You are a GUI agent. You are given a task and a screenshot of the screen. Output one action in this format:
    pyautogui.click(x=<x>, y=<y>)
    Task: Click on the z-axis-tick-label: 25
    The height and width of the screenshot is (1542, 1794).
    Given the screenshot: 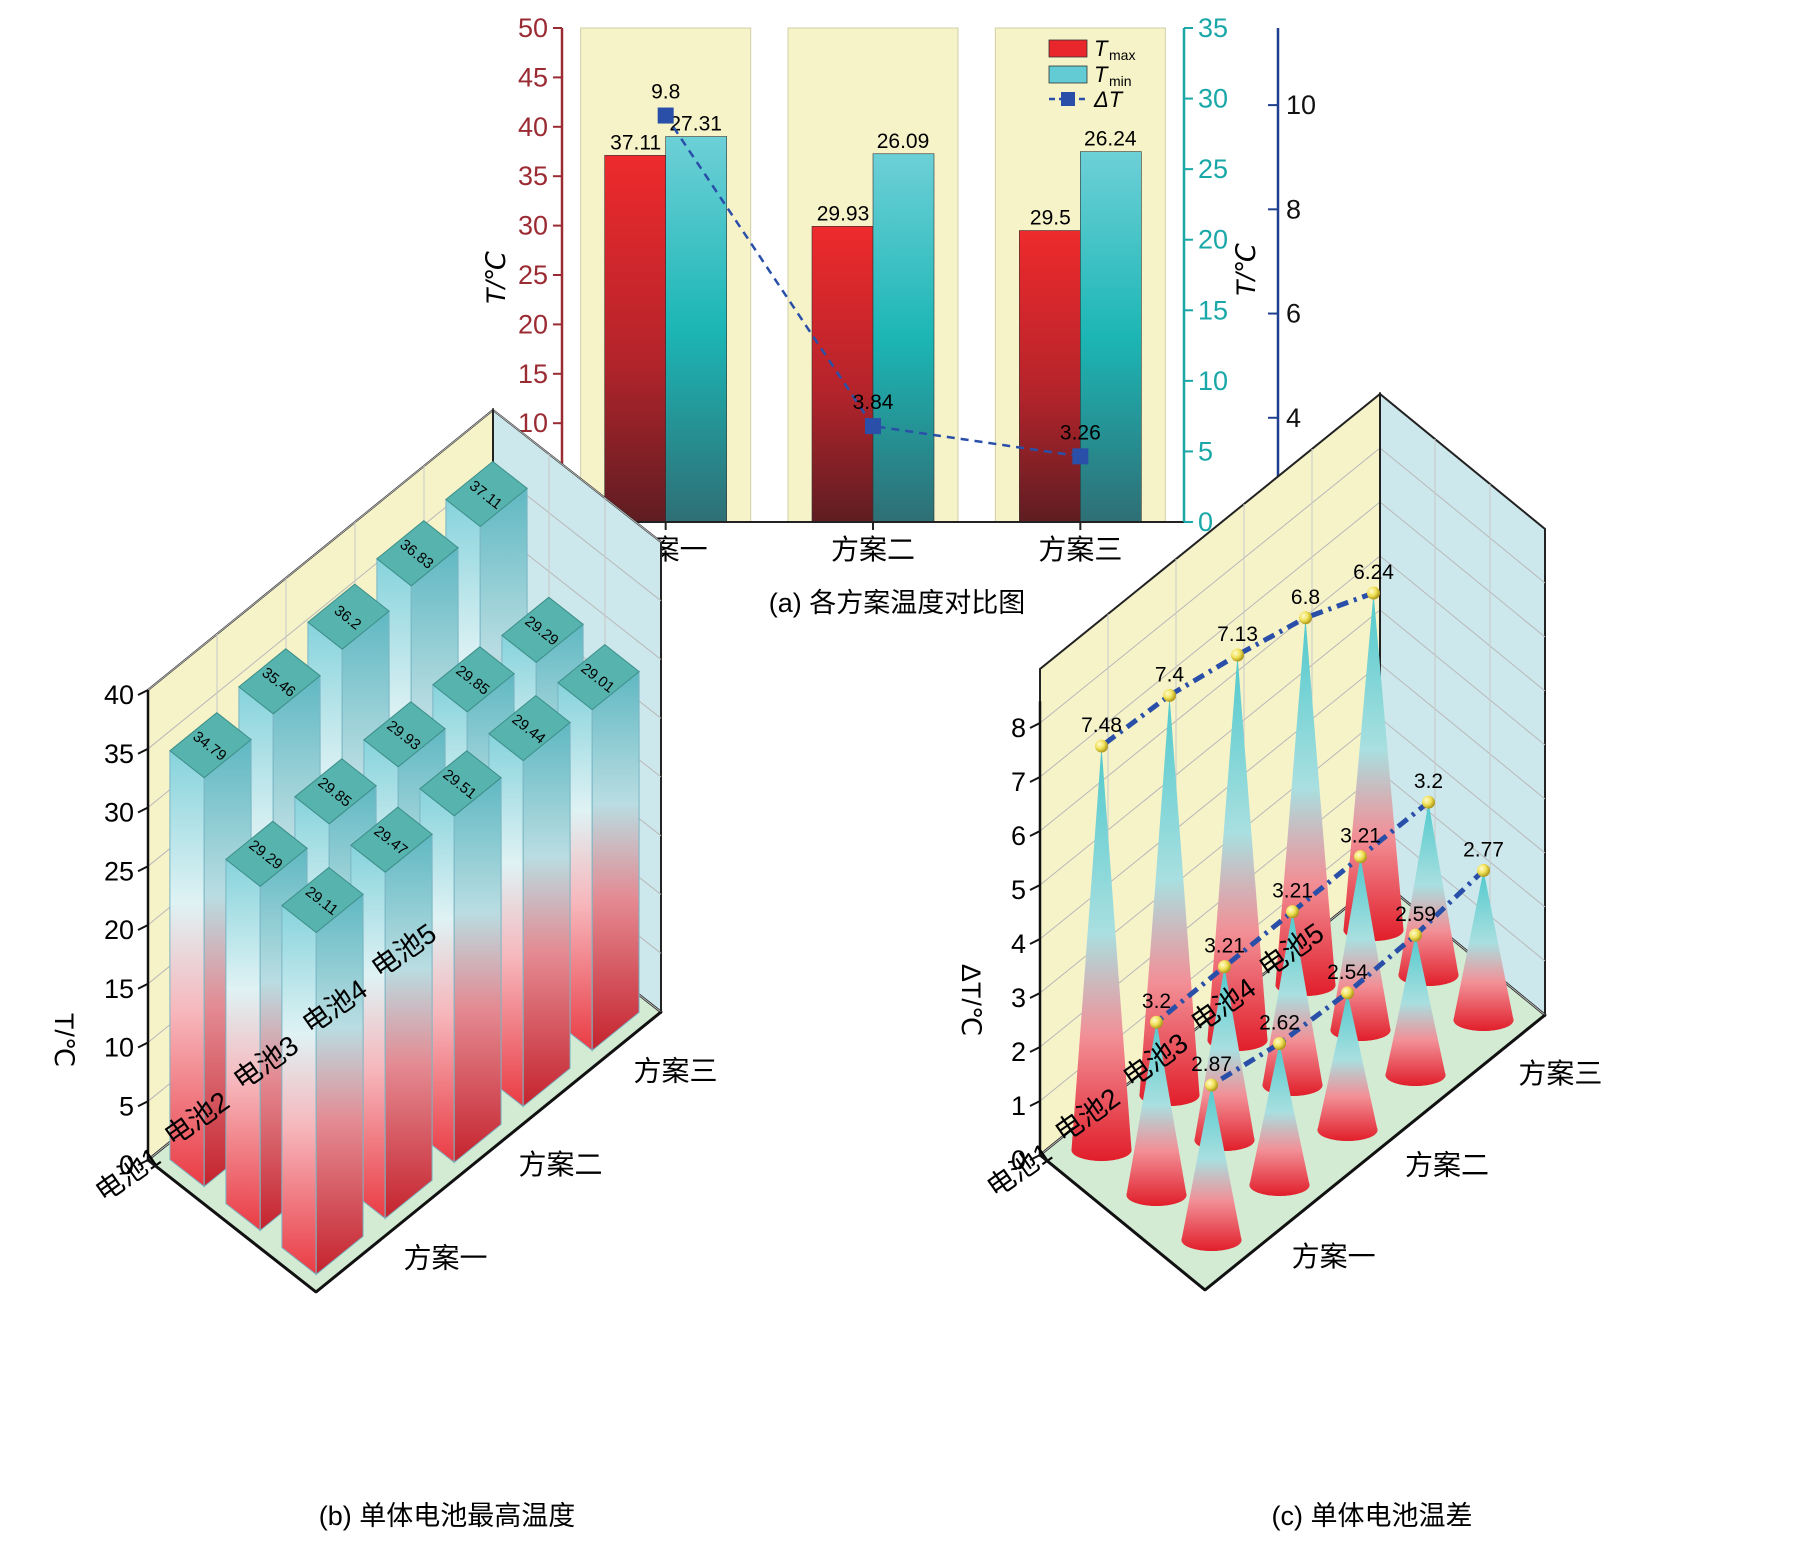 What is the action you would take?
    pyautogui.click(x=119, y=871)
    